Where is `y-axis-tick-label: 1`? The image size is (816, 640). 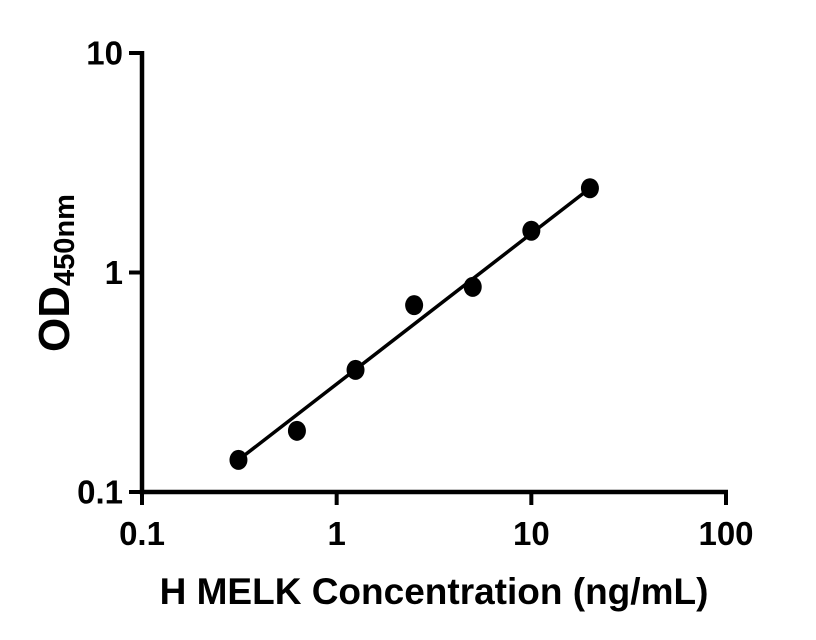
y-axis-tick-label: 1 is located at coordinates (114, 272).